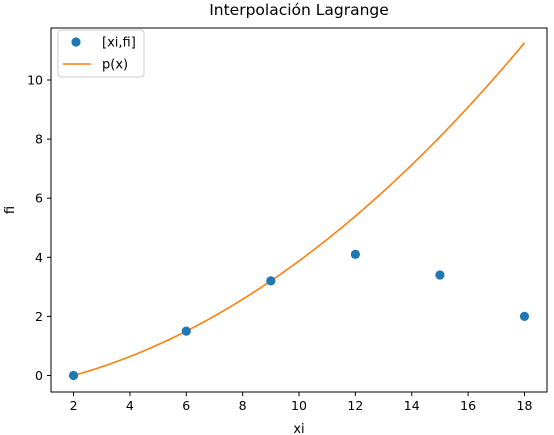 Image resolution: width=554 pixels, height=435 pixels. Describe the element at coordinates (115, 65) in the screenshot. I see `legend-label-p-x: p(x)` at that location.